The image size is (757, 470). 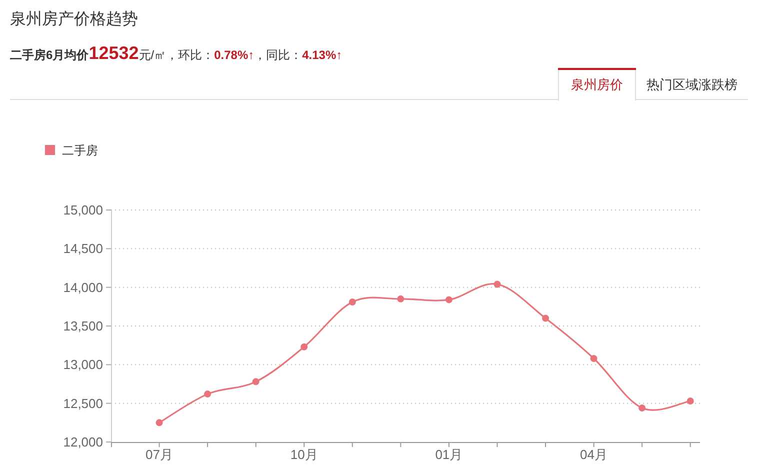 What do you see at coordinates (692, 84) in the screenshot?
I see `tab-label: 热门区域涨跌榜` at bounding box center [692, 84].